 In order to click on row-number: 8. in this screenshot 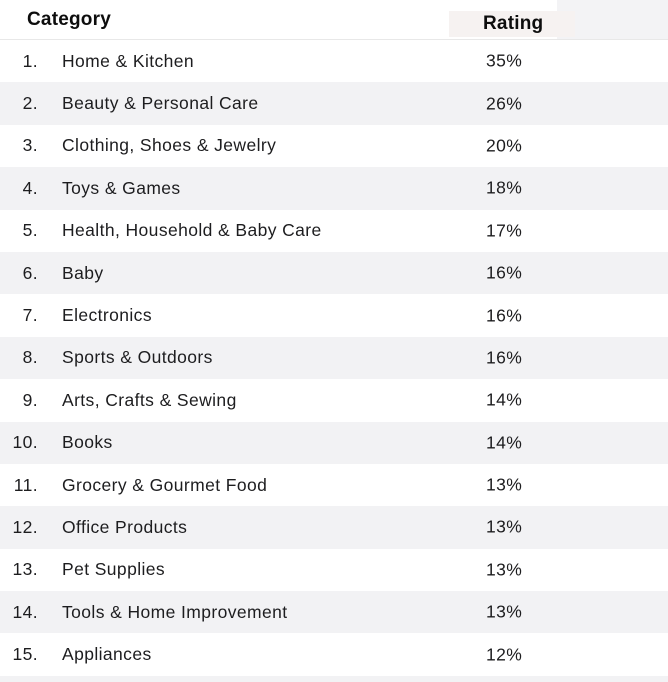, I will do `click(30, 357)`.